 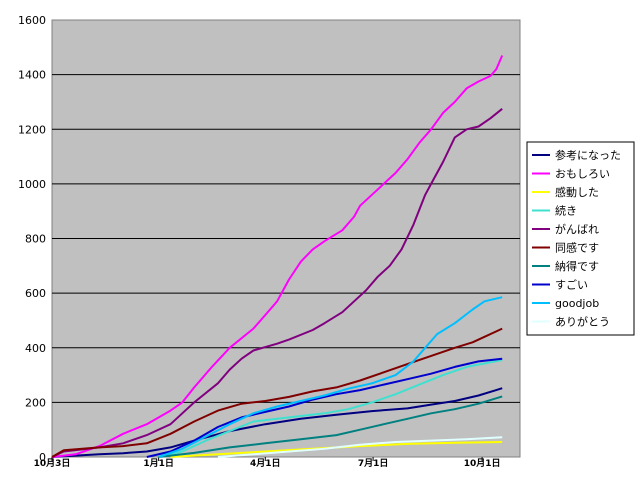 What do you see at coordinates (52, 463) in the screenshot?
I see `x-tick-label: 10月3日` at bounding box center [52, 463].